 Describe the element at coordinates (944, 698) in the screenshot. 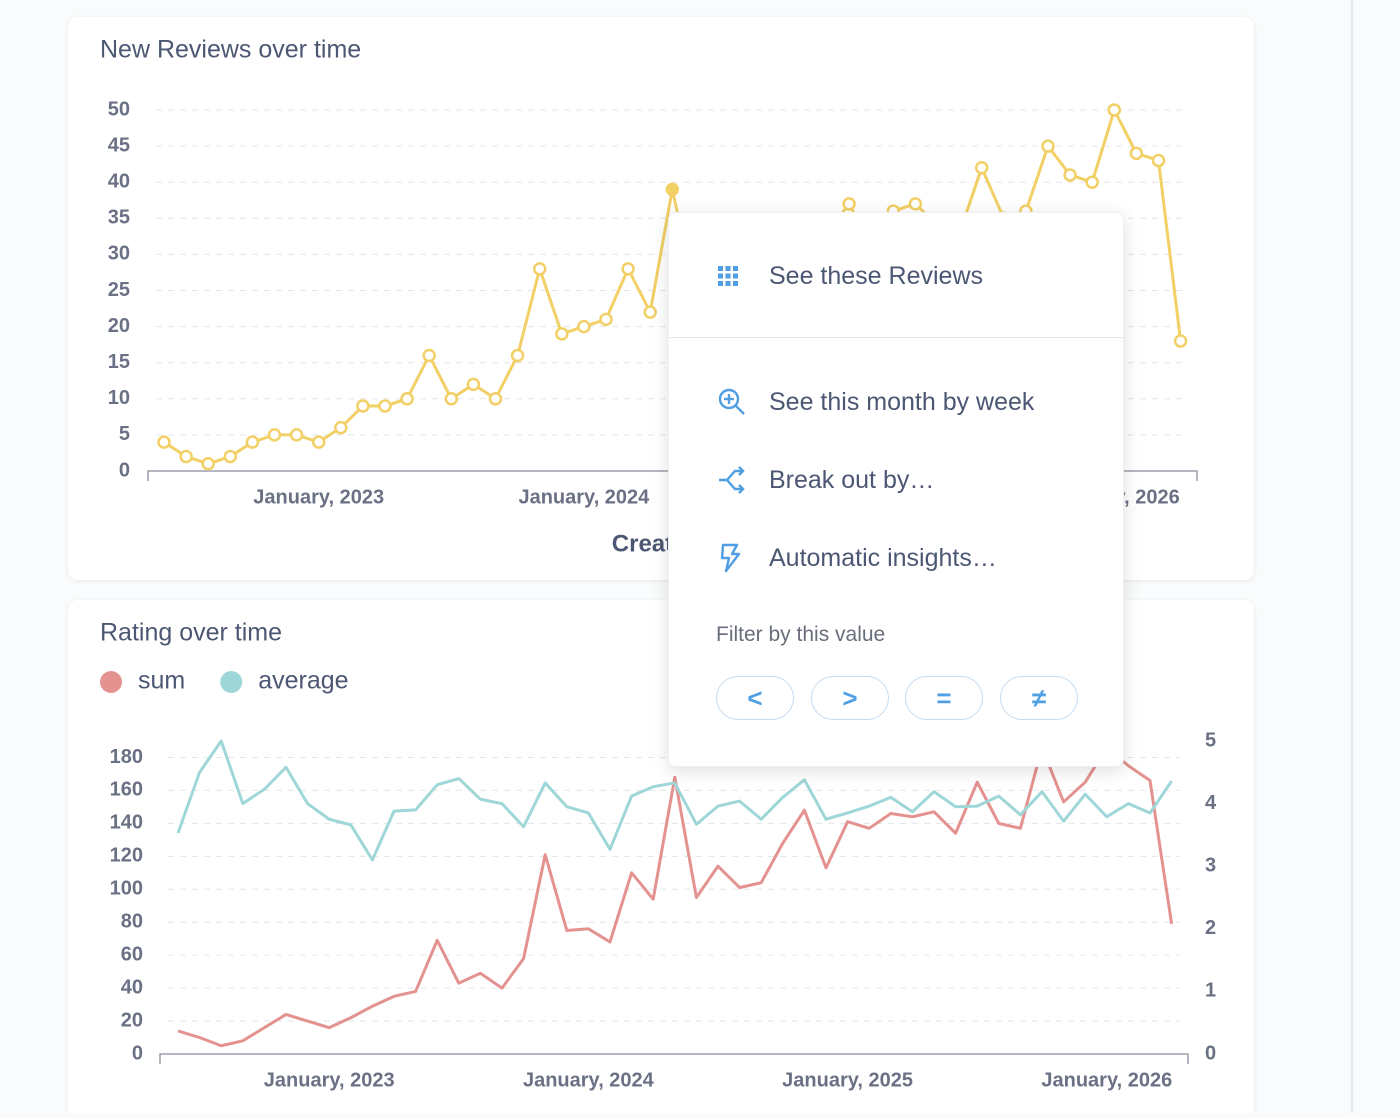

I see `filter-button: =` at that location.